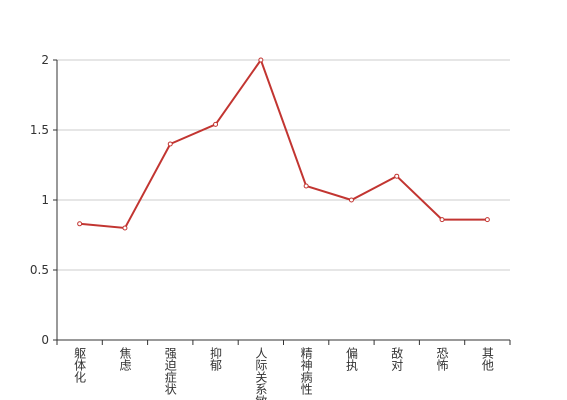 The image size is (567, 400). Describe the element at coordinates (45, 340) in the screenshot. I see `y-tick-label: 0` at that location.